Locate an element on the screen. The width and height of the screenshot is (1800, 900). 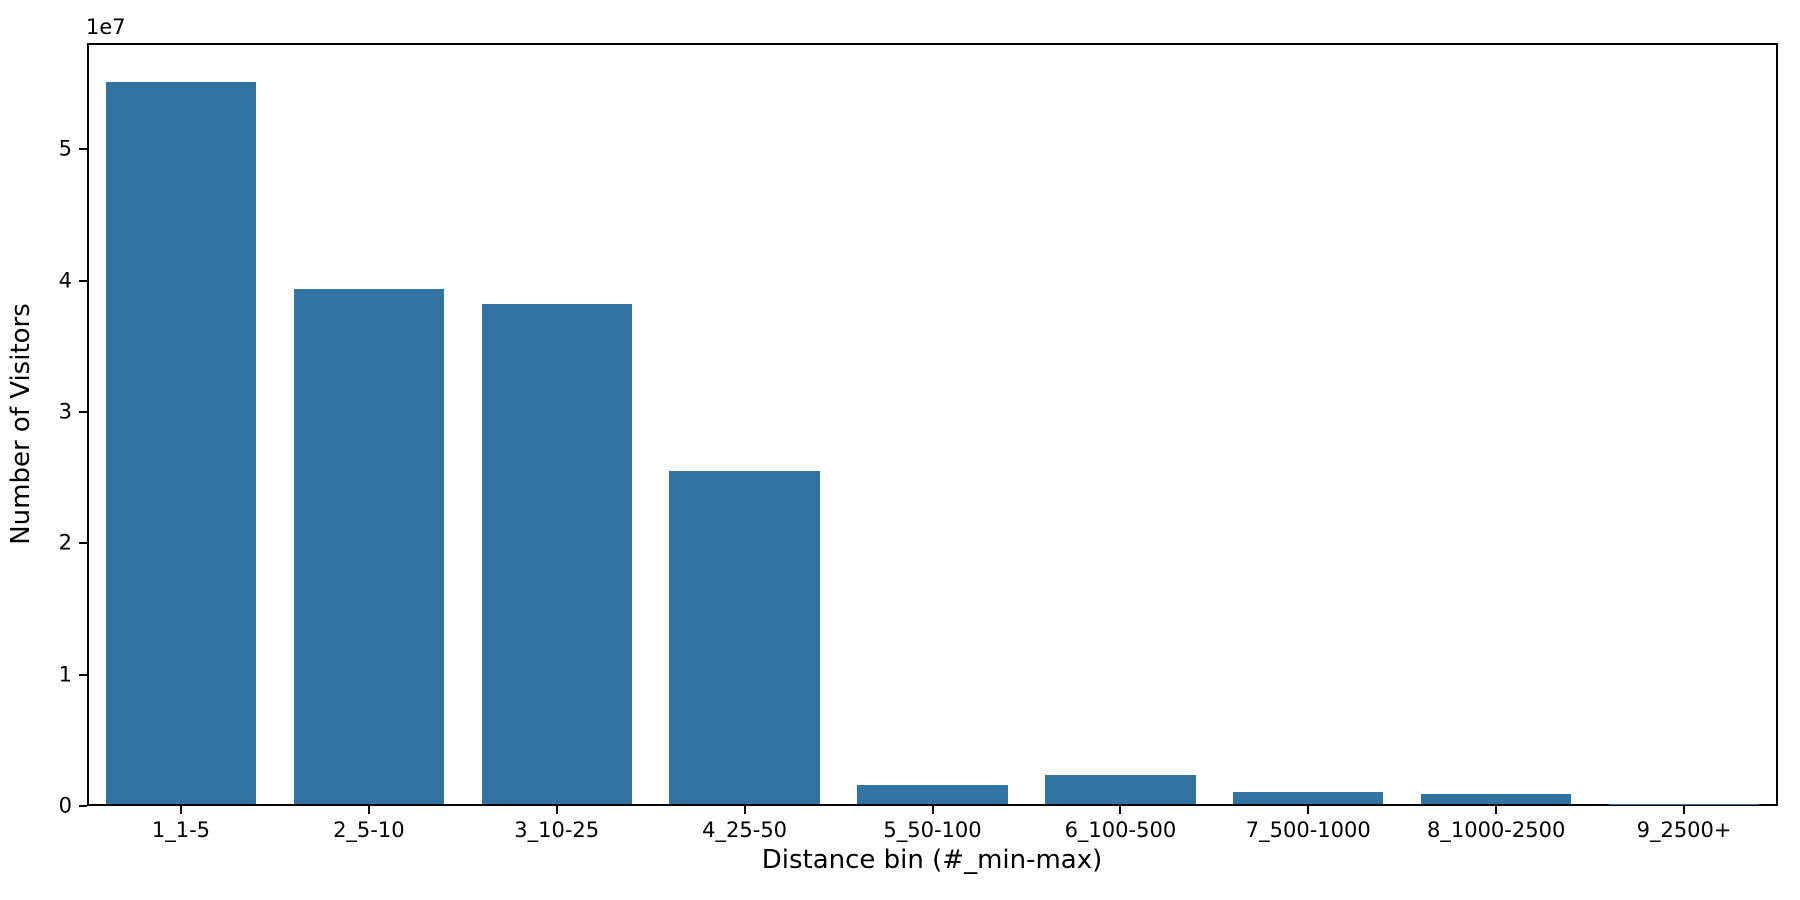
x-tick-label: 2_5-10 is located at coordinates (369, 830).